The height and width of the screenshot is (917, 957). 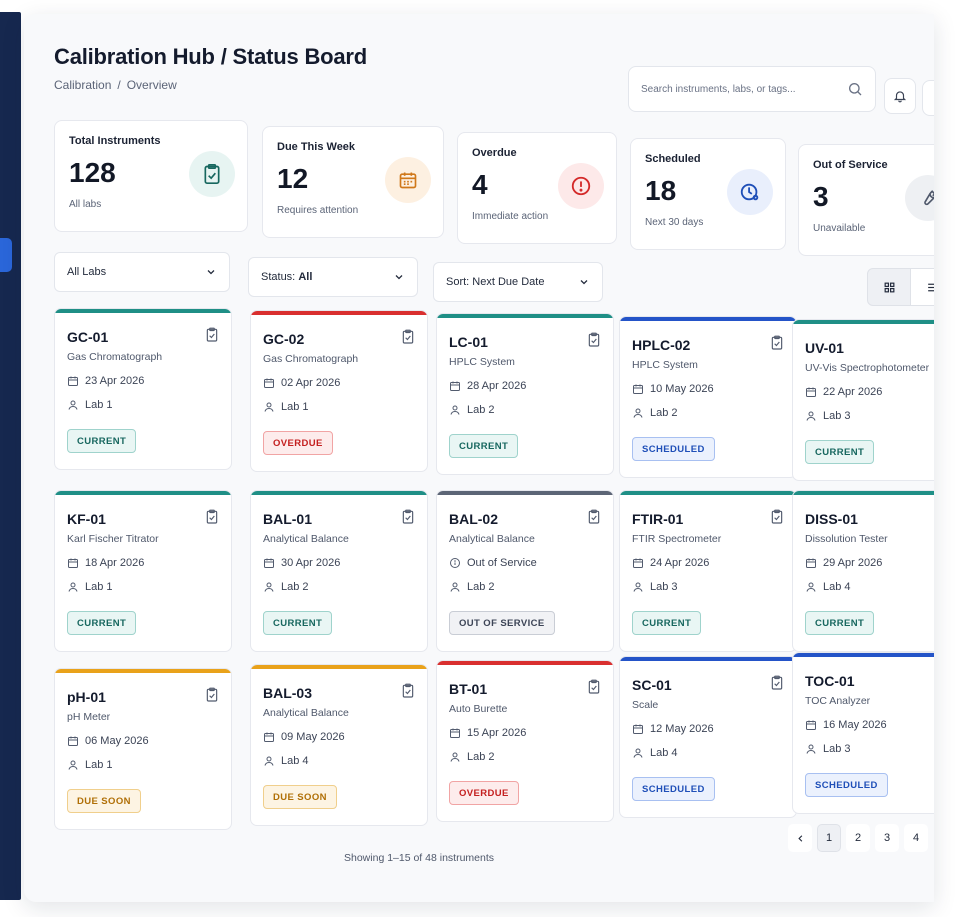 I want to click on prev-page-button, so click(x=800, y=838).